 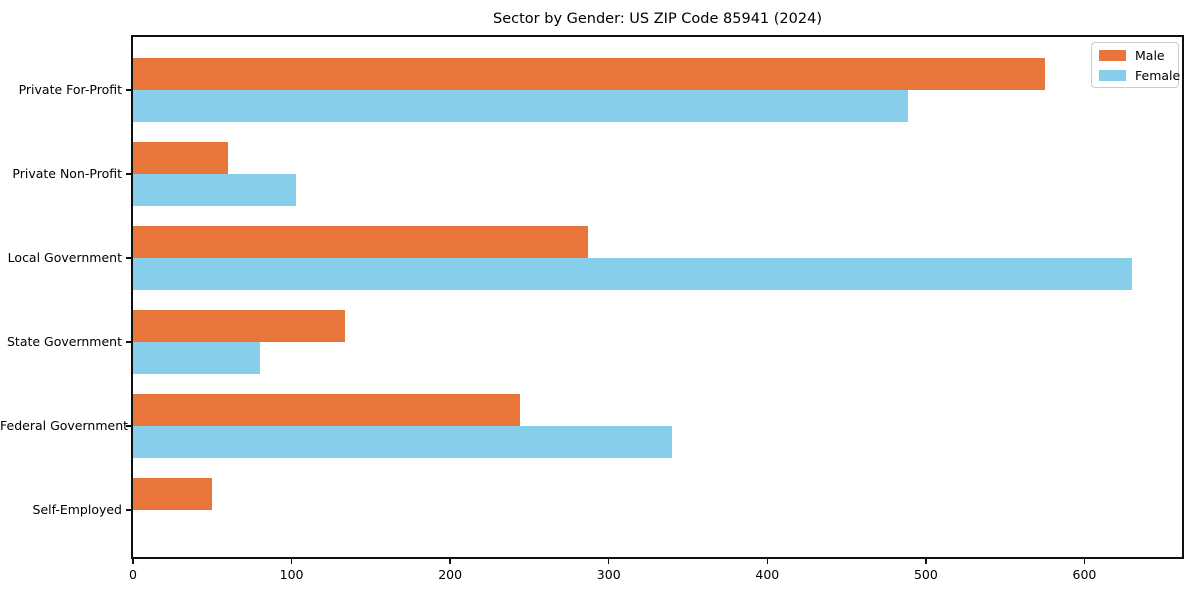 I want to click on y-tick-label: Federal Government, so click(x=64, y=425).